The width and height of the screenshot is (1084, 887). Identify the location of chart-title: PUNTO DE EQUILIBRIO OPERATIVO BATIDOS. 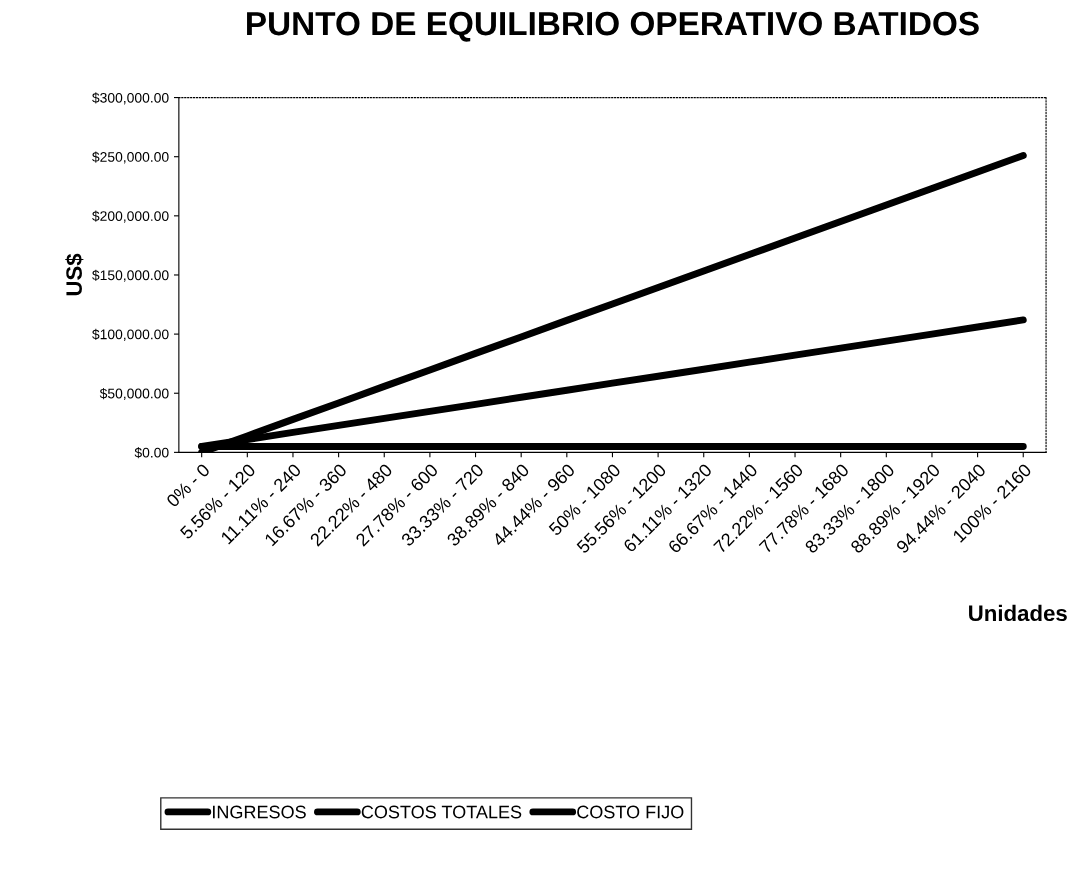
(613, 26).